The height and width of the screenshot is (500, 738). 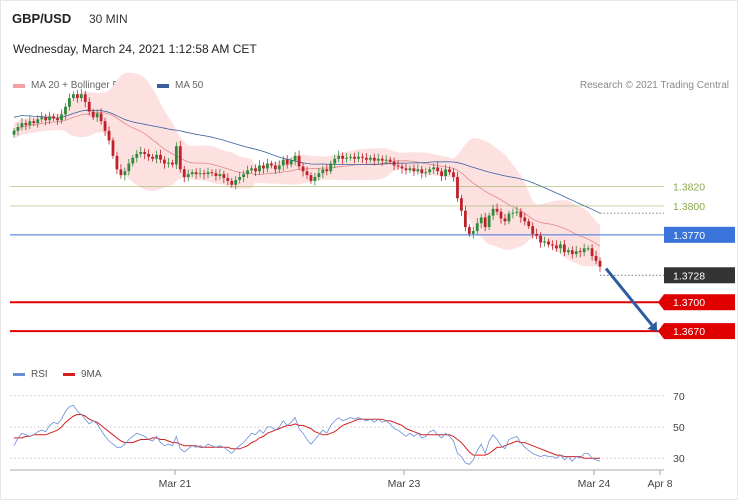 I want to click on rsi-ma-line, so click(x=307, y=436).